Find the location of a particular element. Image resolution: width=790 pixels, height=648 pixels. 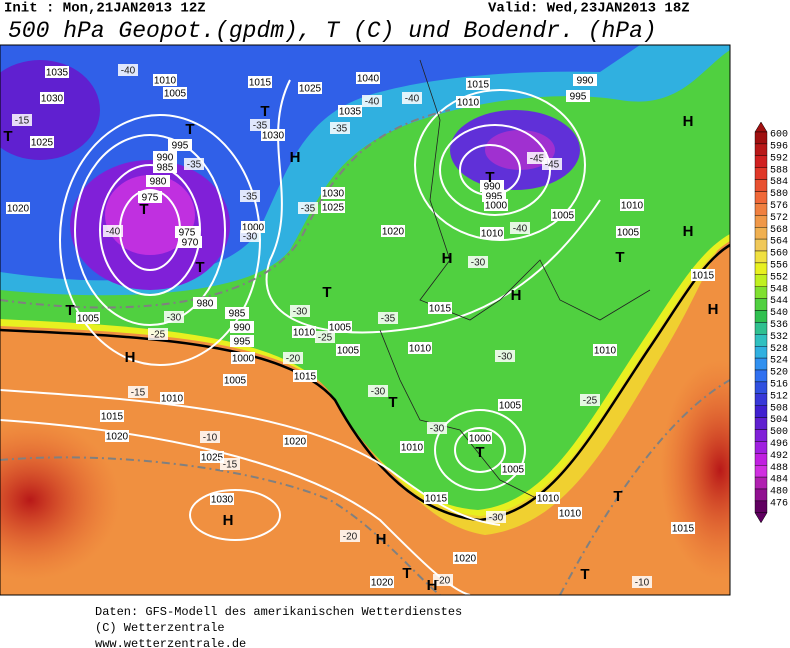

colorbar-arrow-bottom is located at coordinates (761, 518).